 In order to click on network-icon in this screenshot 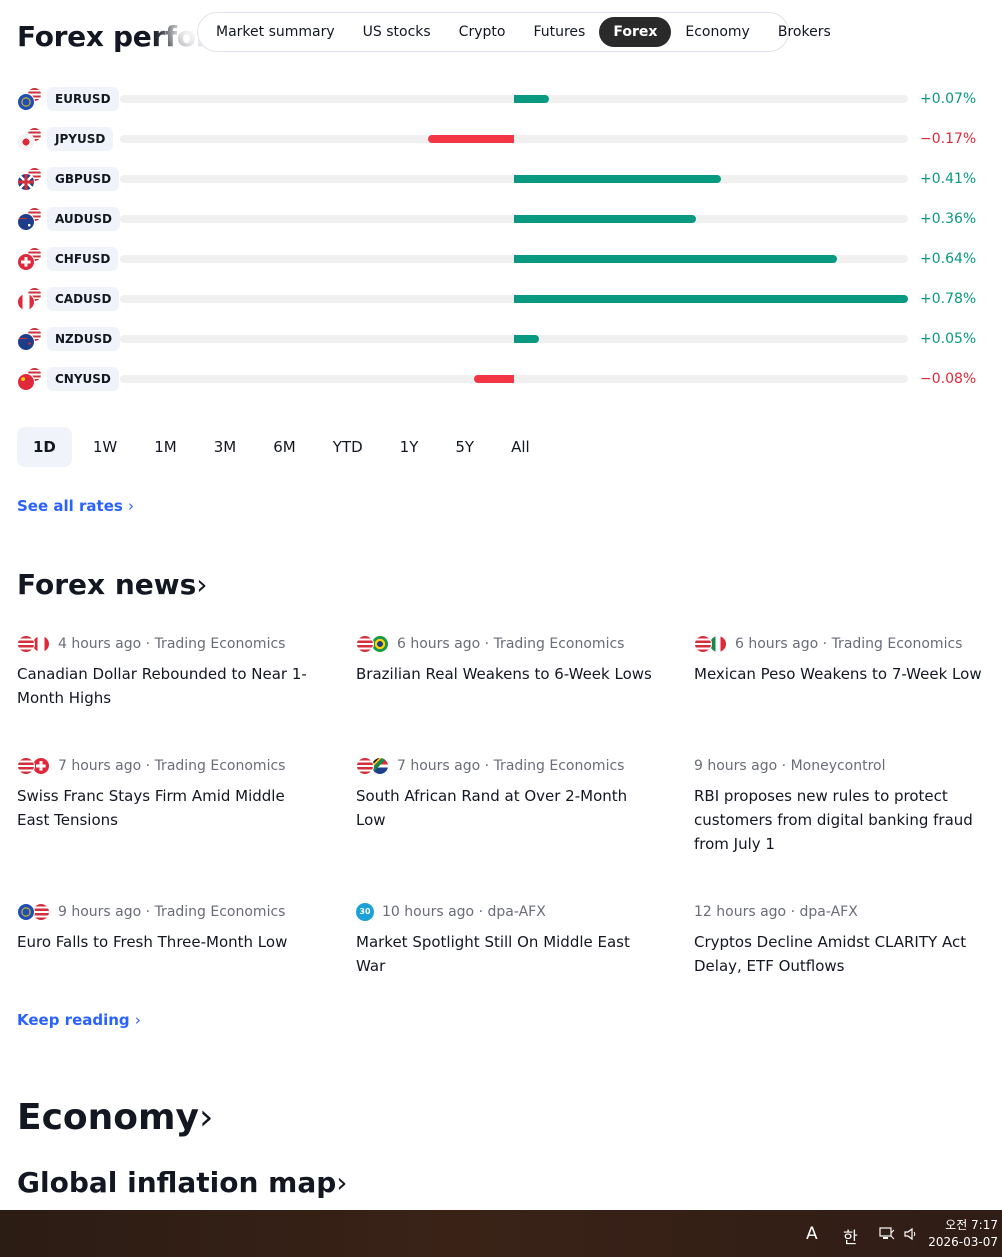, I will do `click(887, 1233)`.